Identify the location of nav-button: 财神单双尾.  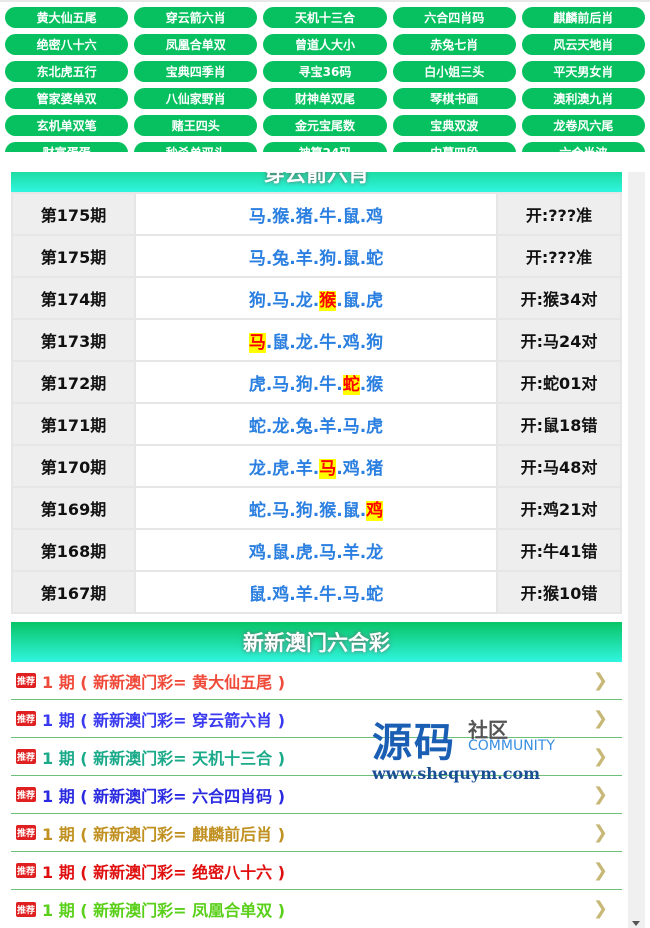
(325, 98).